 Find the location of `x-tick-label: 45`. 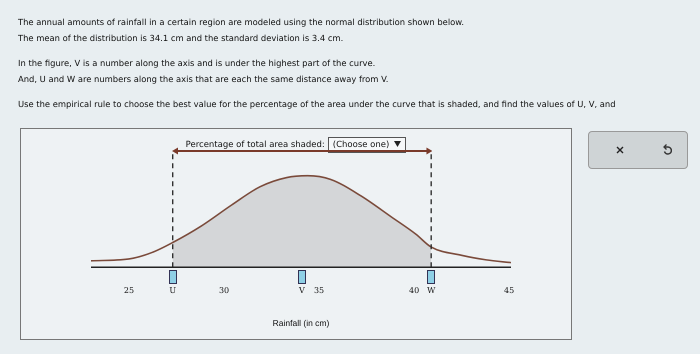

x-tick-label: 45 is located at coordinates (509, 291).